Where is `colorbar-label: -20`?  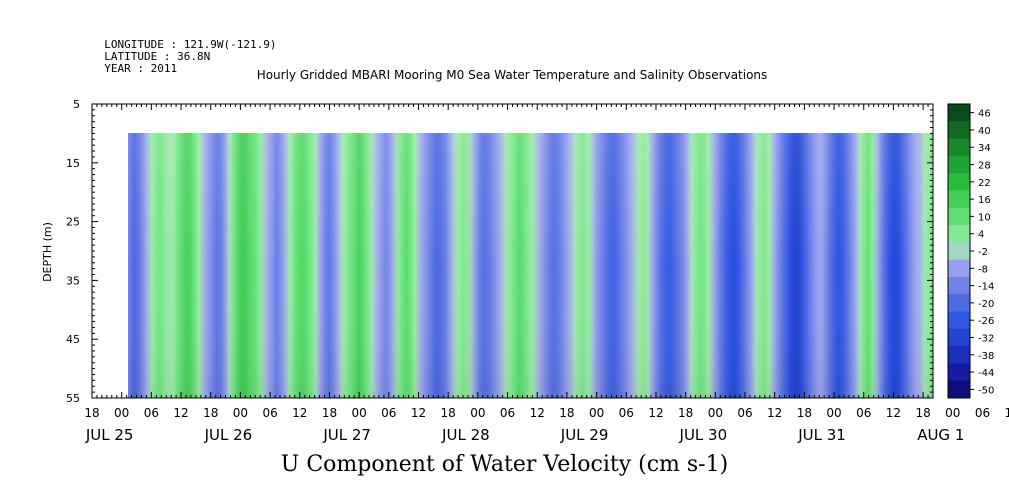
colorbar-label: -20 is located at coordinates (986, 304).